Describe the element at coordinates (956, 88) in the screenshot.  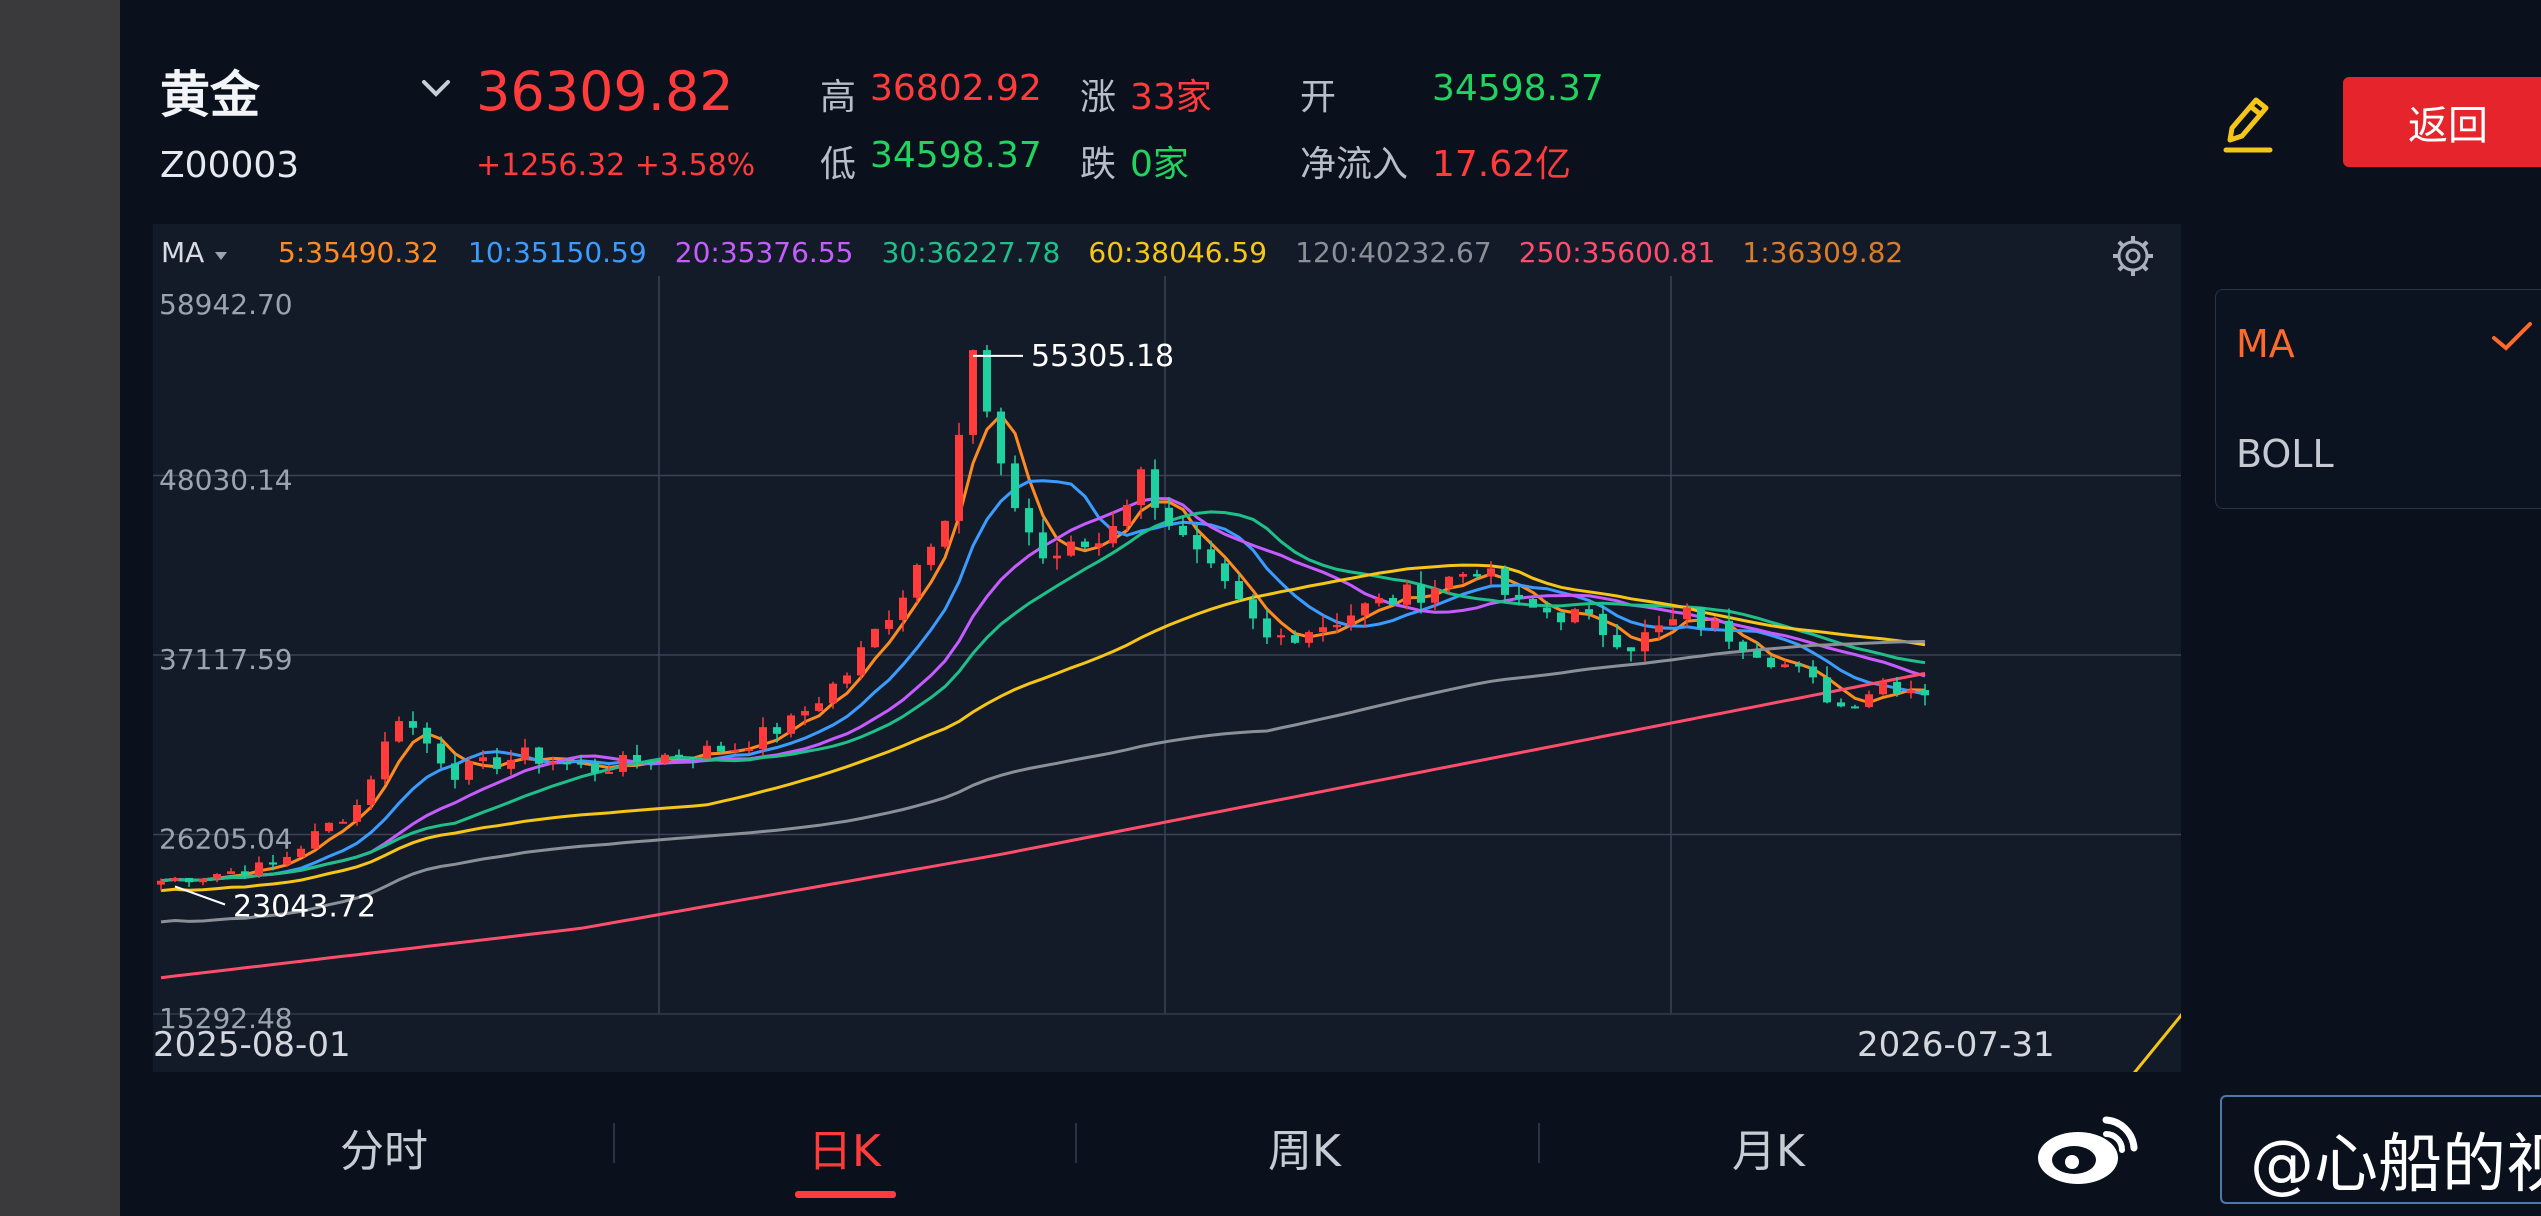
I see `high-value: 36802.92` at that location.